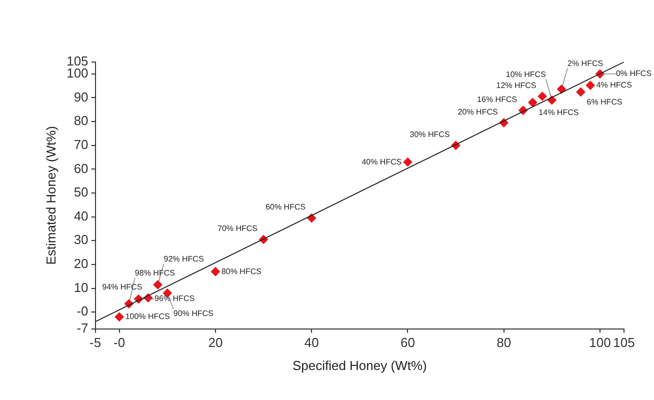  I want to click on y-tick-label: 30, so click(81, 240).